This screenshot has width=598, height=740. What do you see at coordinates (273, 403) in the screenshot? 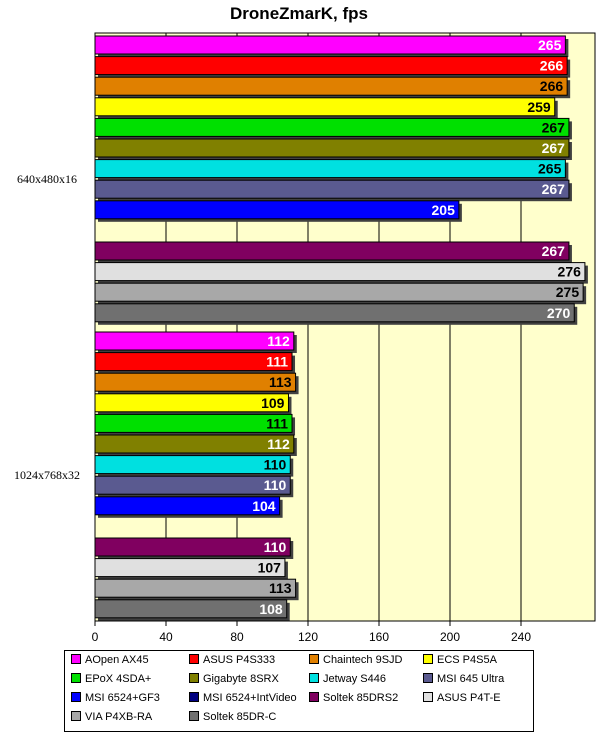
I see `data-label: 109` at bounding box center [273, 403].